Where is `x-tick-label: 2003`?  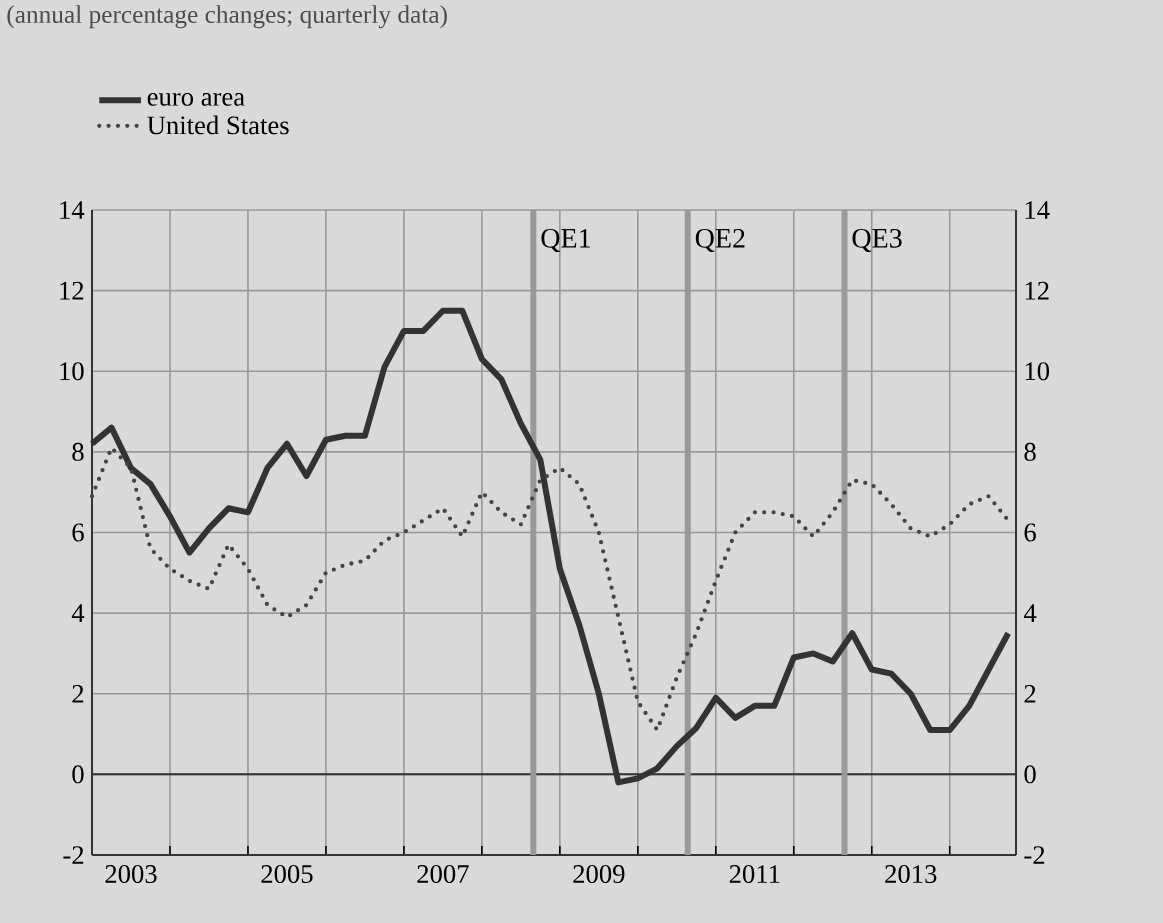 x-tick-label: 2003 is located at coordinates (131, 874).